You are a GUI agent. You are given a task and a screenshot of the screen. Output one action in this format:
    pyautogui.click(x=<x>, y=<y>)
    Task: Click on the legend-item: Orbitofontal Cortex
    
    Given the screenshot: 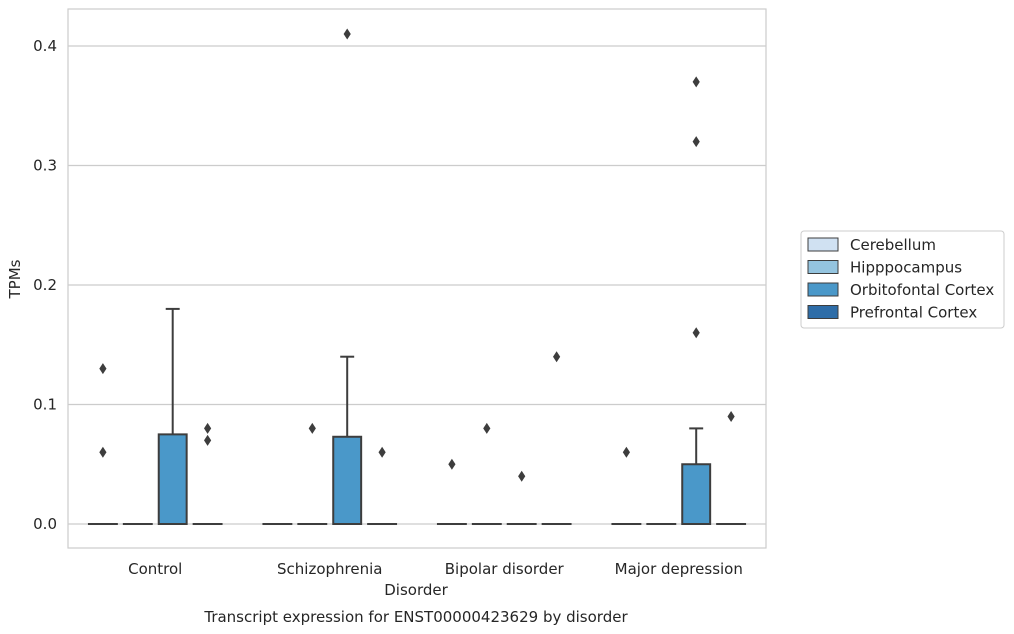 What is the action you would take?
    pyautogui.click(x=900, y=290)
    